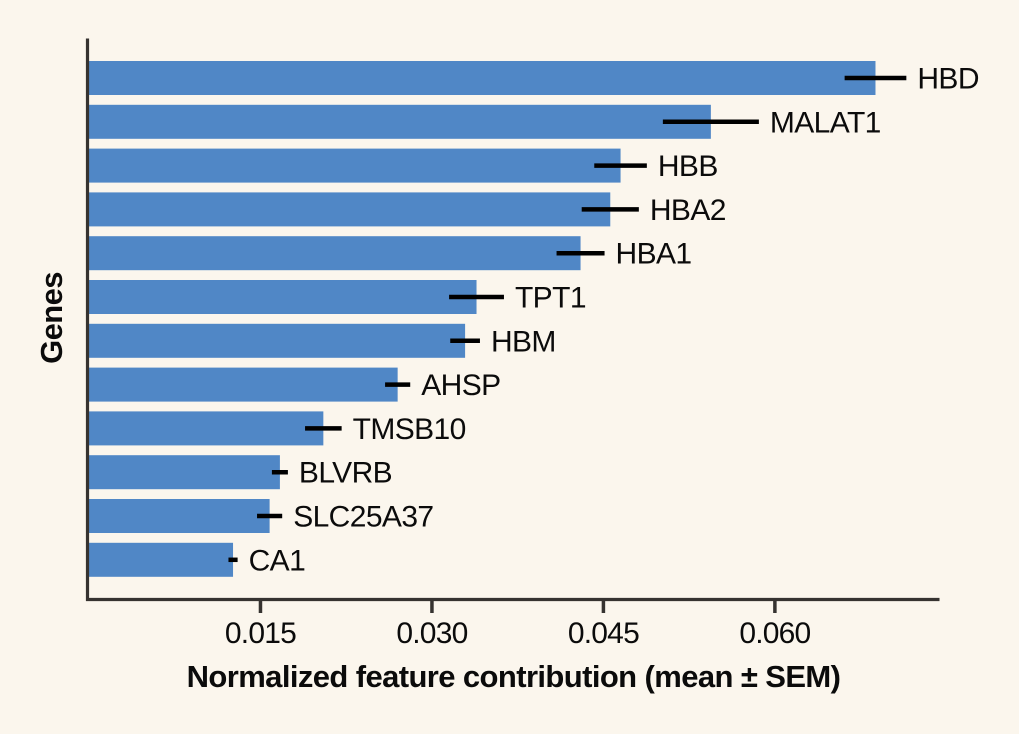  I want to click on bar-label-tmsb10: TMSB10, so click(409, 429).